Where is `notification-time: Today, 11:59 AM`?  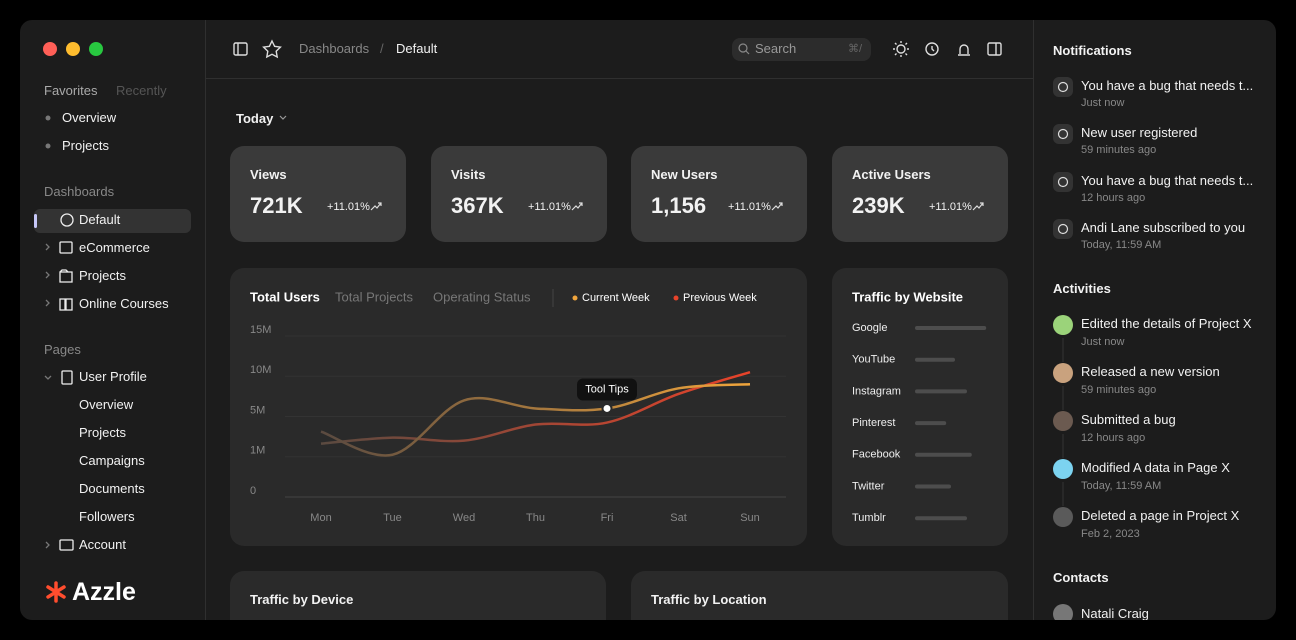 notification-time: Today, 11:59 AM is located at coordinates (1121, 245).